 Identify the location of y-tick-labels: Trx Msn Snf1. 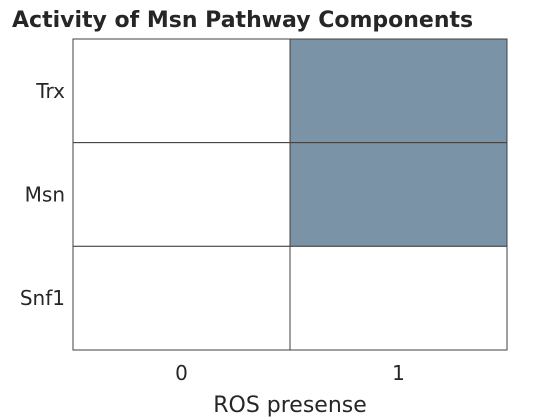
(42, 194).